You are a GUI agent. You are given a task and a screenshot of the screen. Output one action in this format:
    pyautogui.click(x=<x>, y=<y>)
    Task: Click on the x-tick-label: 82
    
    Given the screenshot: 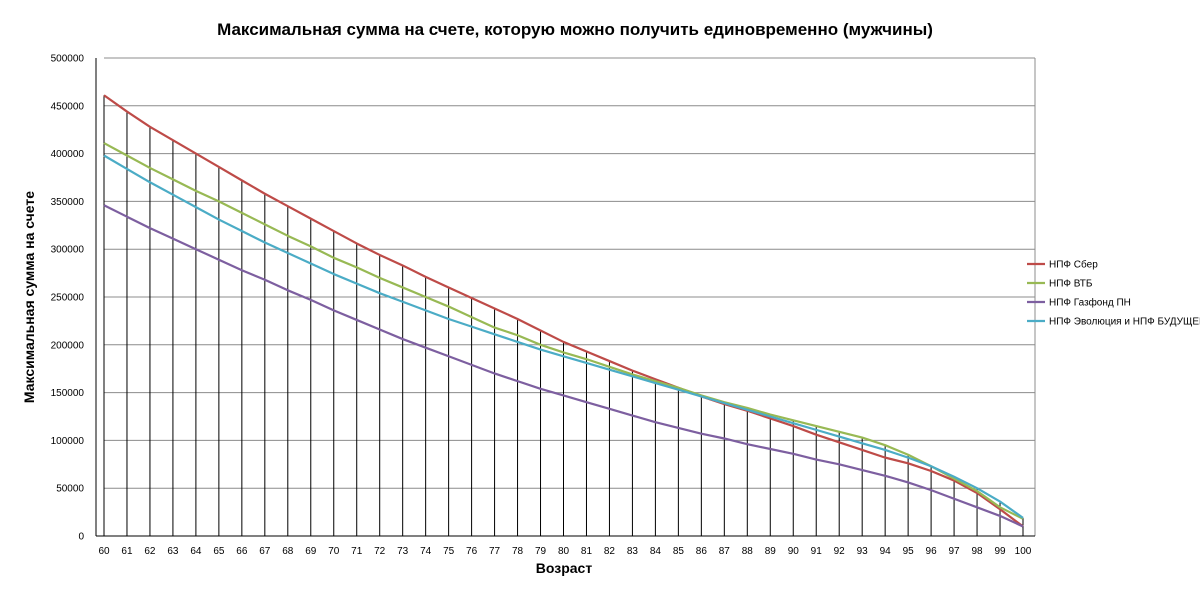 What is the action you would take?
    pyautogui.click(x=610, y=551)
    